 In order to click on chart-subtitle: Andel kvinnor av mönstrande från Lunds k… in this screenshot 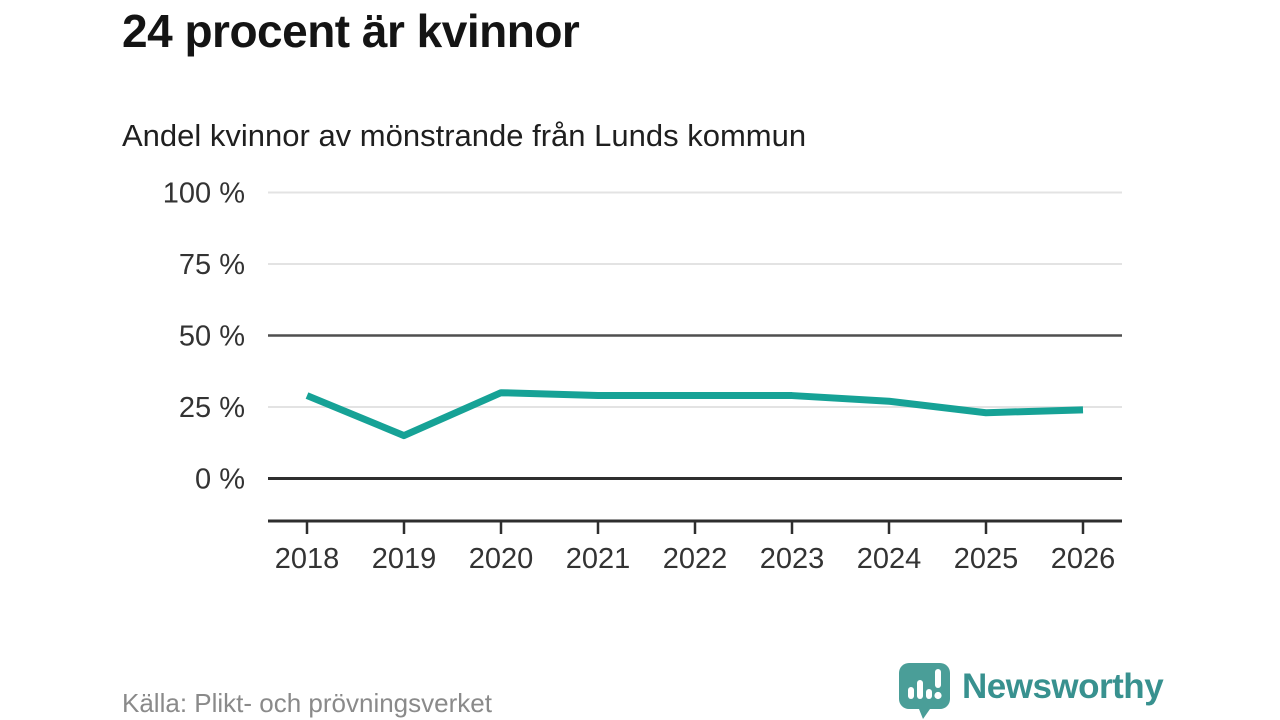, I will do `click(464, 135)`.